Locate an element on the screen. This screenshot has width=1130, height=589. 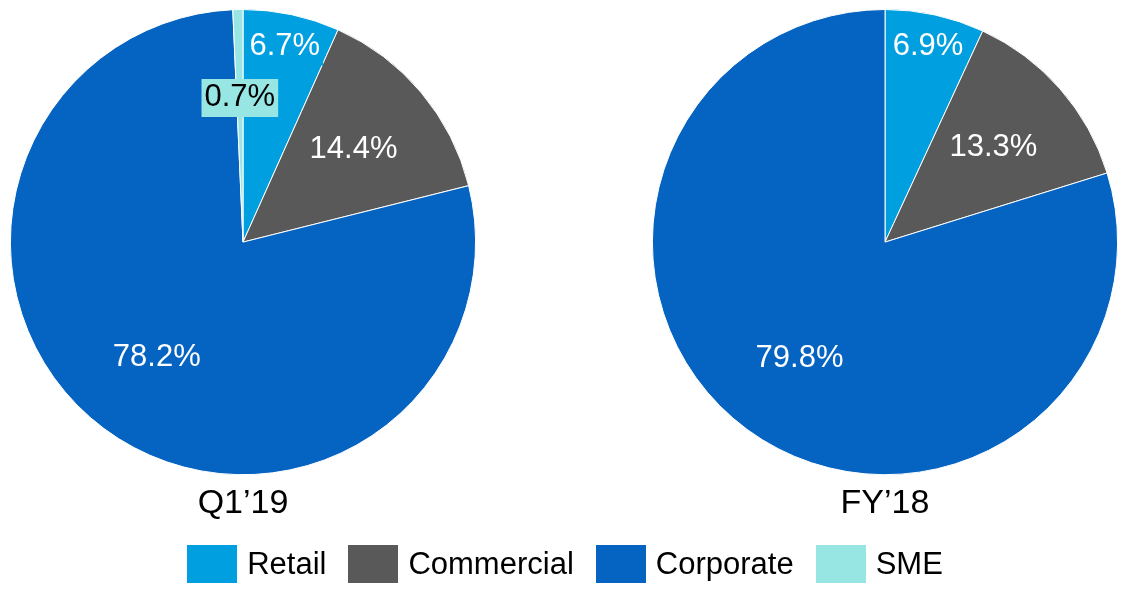
legend-label: SME is located at coordinates (909, 564).